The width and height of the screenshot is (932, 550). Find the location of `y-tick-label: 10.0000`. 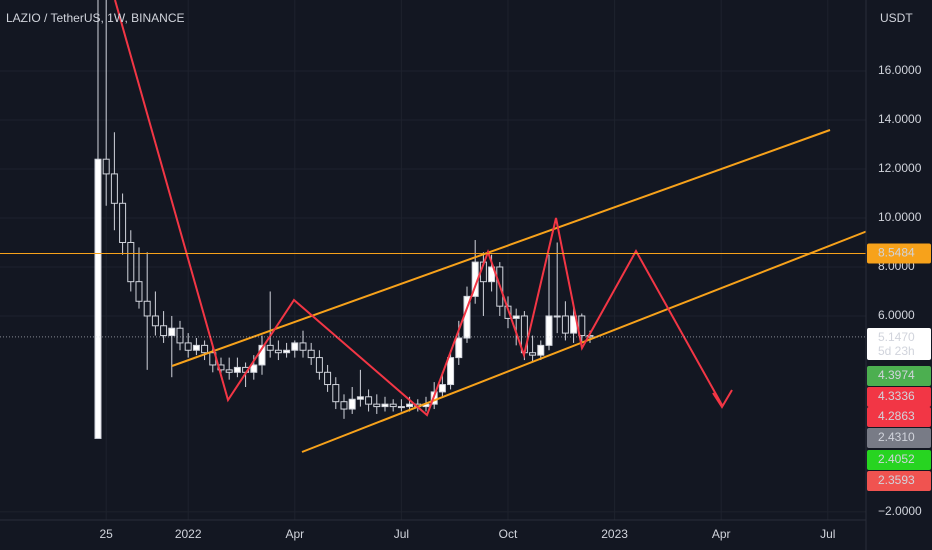

y-tick-label: 10.0000 is located at coordinates (900, 217).